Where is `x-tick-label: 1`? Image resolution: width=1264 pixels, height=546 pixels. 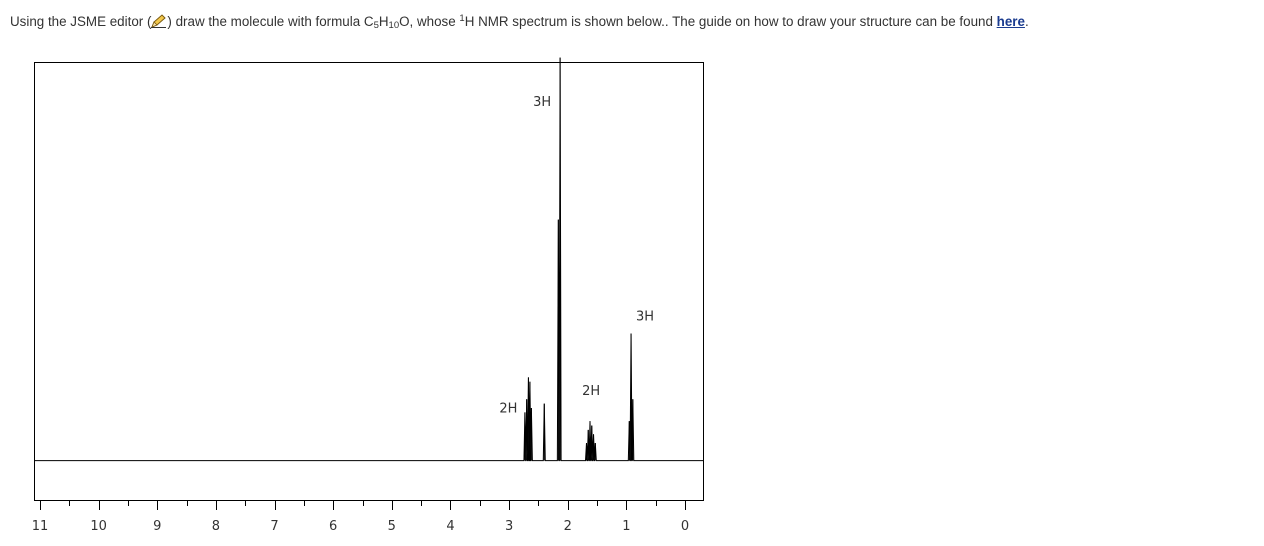 x-tick-label: 1 is located at coordinates (626, 526).